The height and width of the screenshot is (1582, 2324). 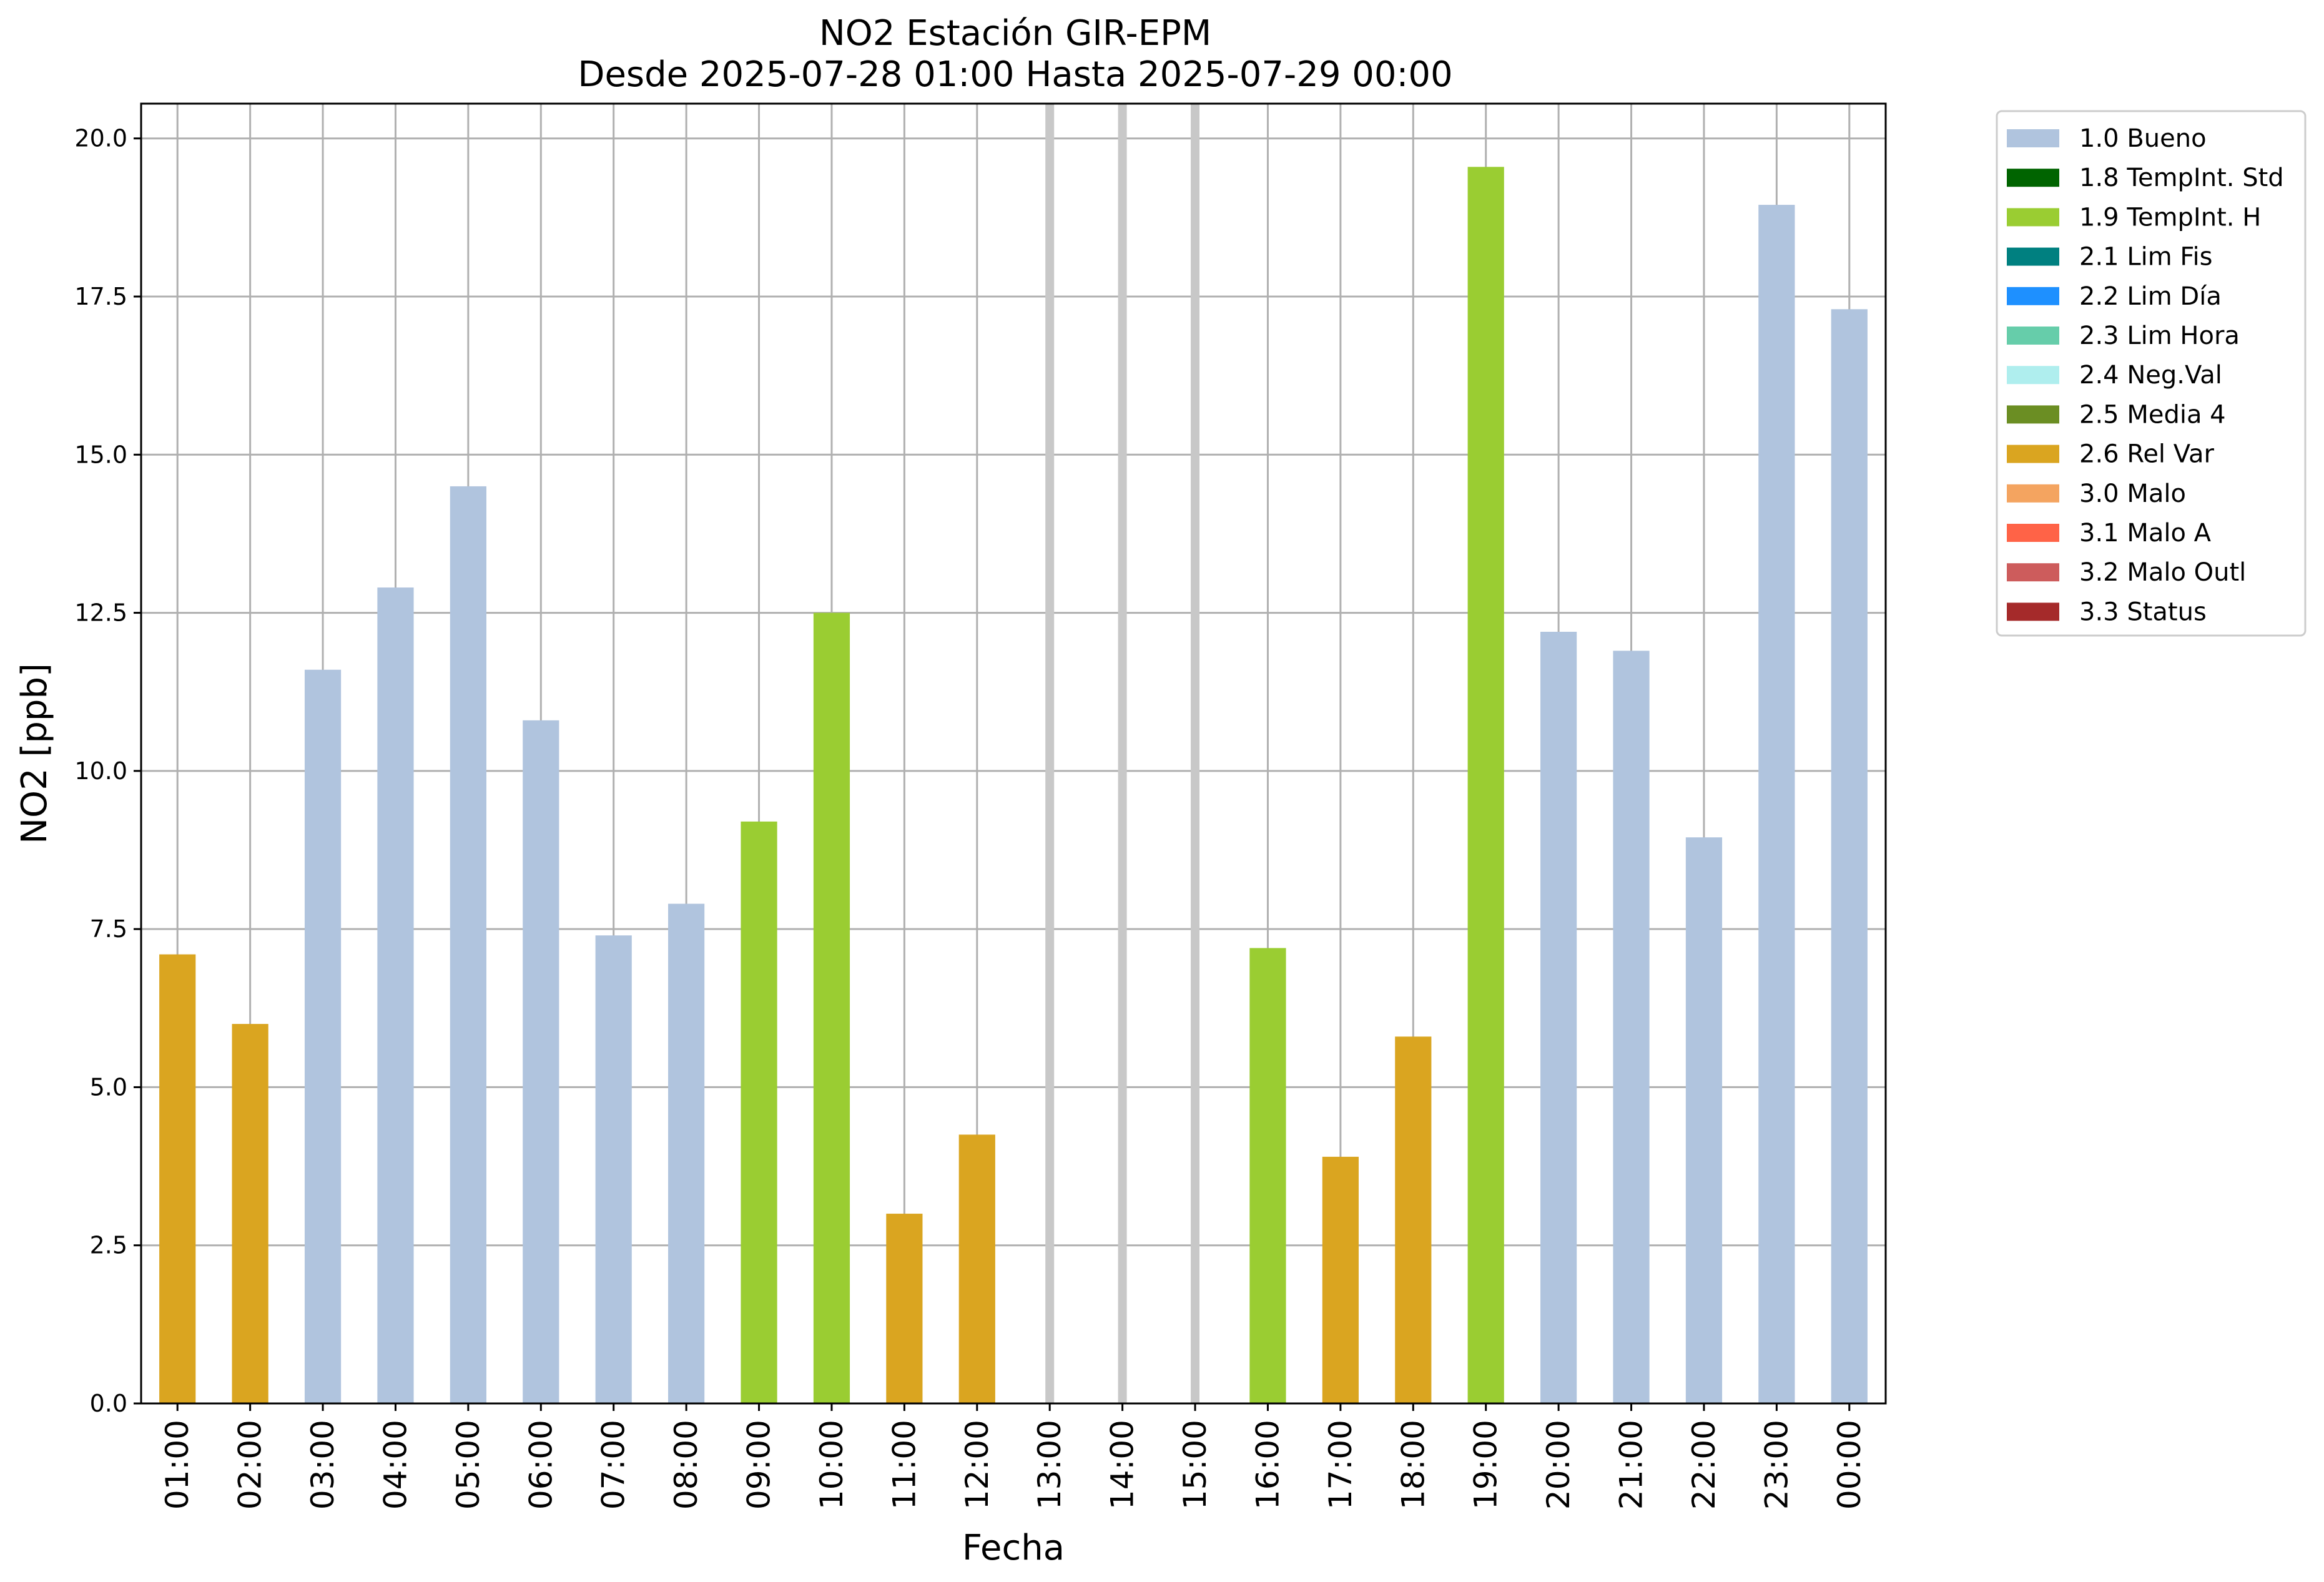 I want to click on y-tick-label: 7.5, so click(x=108, y=929).